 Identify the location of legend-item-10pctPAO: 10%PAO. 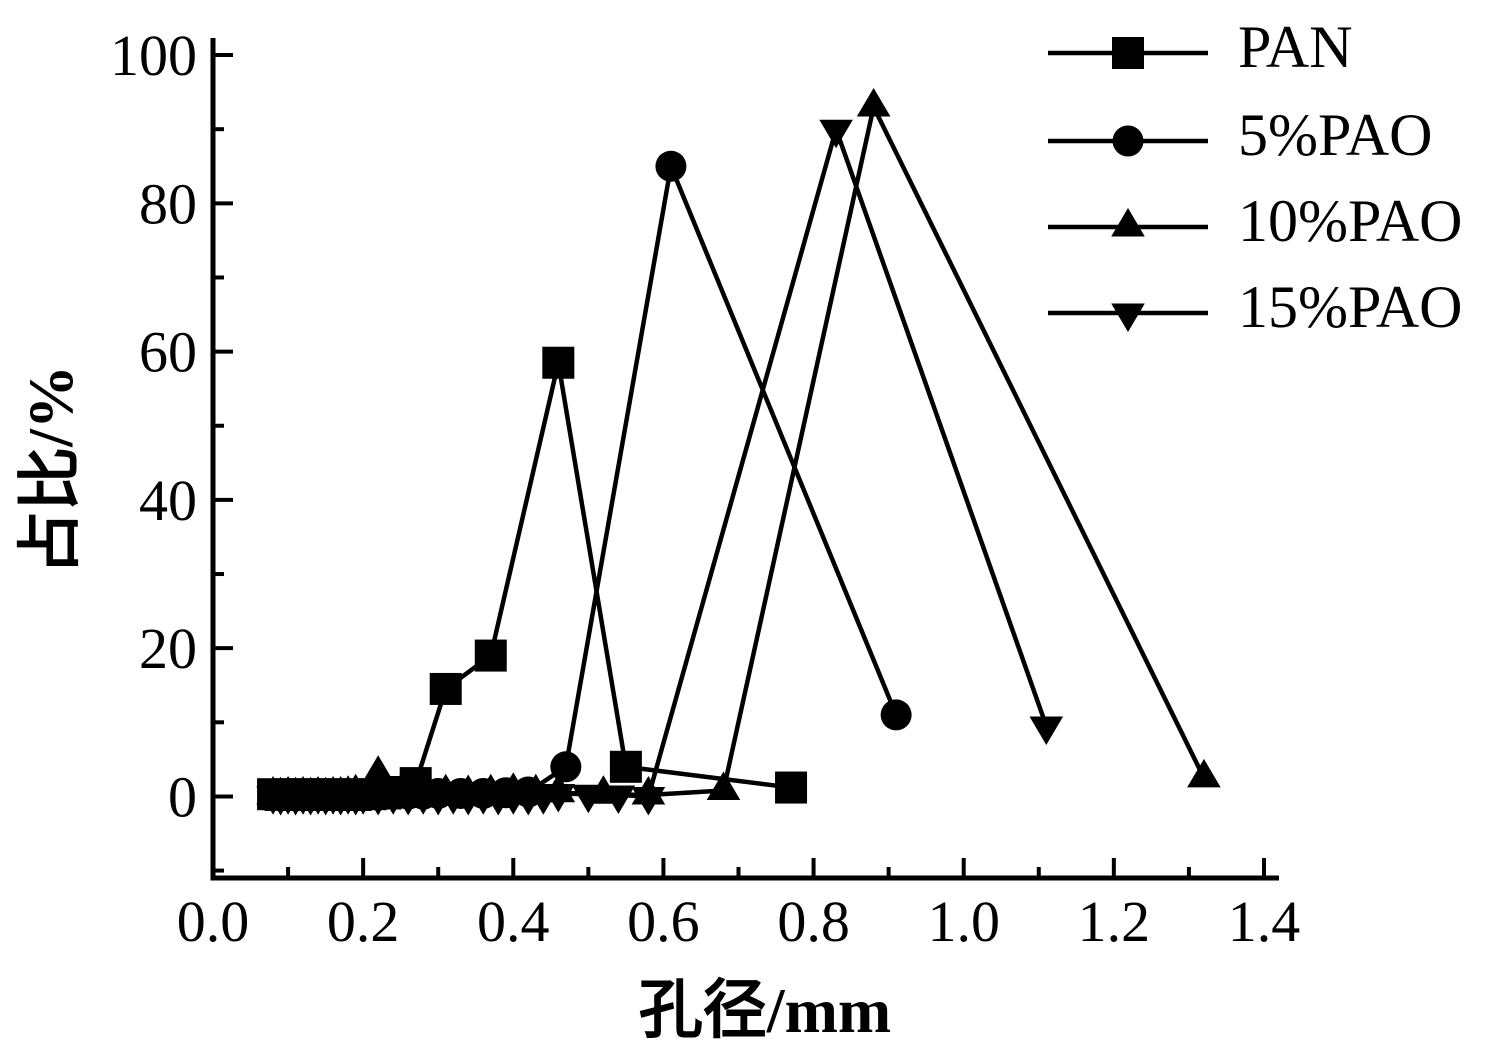
(1255, 221).